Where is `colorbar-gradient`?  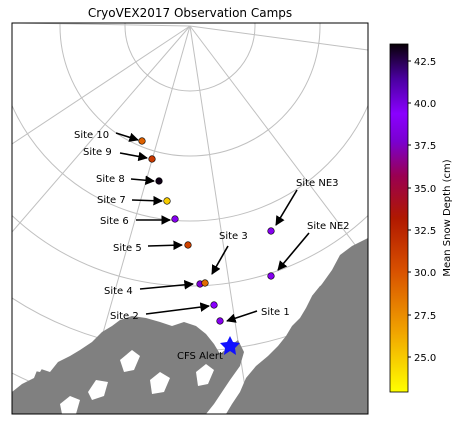
colorbar-gradient is located at coordinates (399, 218).